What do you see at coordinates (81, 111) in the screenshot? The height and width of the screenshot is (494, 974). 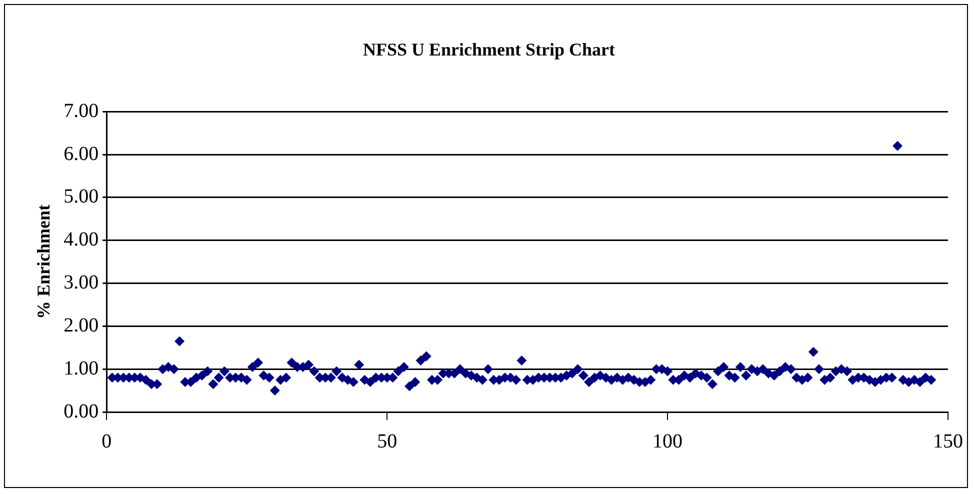 I see `y-tick-label: 7.00` at bounding box center [81, 111].